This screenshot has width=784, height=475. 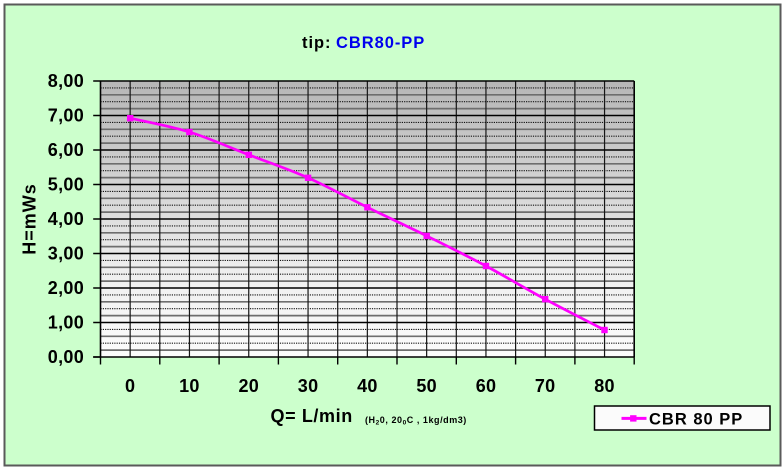 What do you see at coordinates (426, 386) in the screenshot?
I see `svg-text: 50` at bounding box center [426, 386].